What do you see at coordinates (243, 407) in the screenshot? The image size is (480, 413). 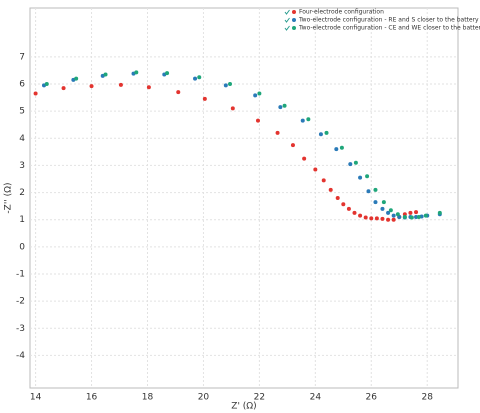 I see `x-axis-label: Z' (Ω)` at bounding box center [243, 407].